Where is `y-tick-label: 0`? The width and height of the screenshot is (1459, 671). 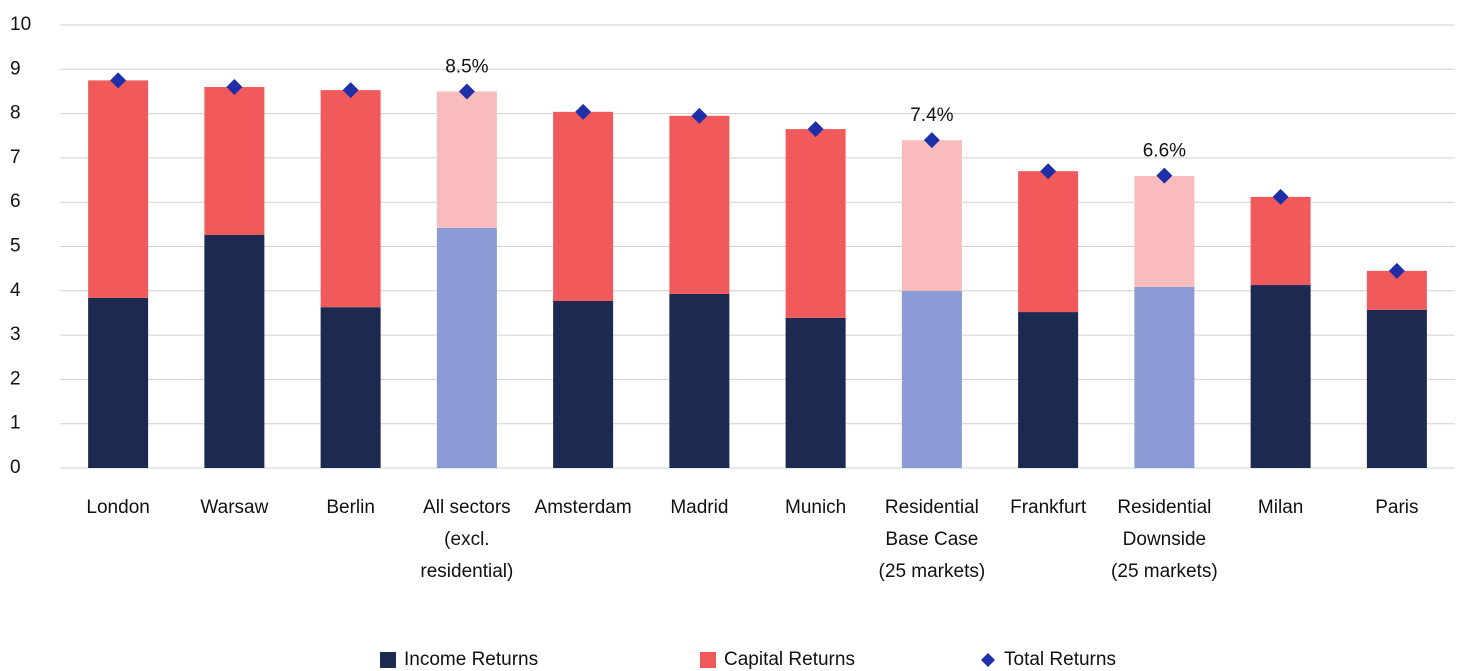
y-tick-label: 0 is located at coordinates (15, 467).